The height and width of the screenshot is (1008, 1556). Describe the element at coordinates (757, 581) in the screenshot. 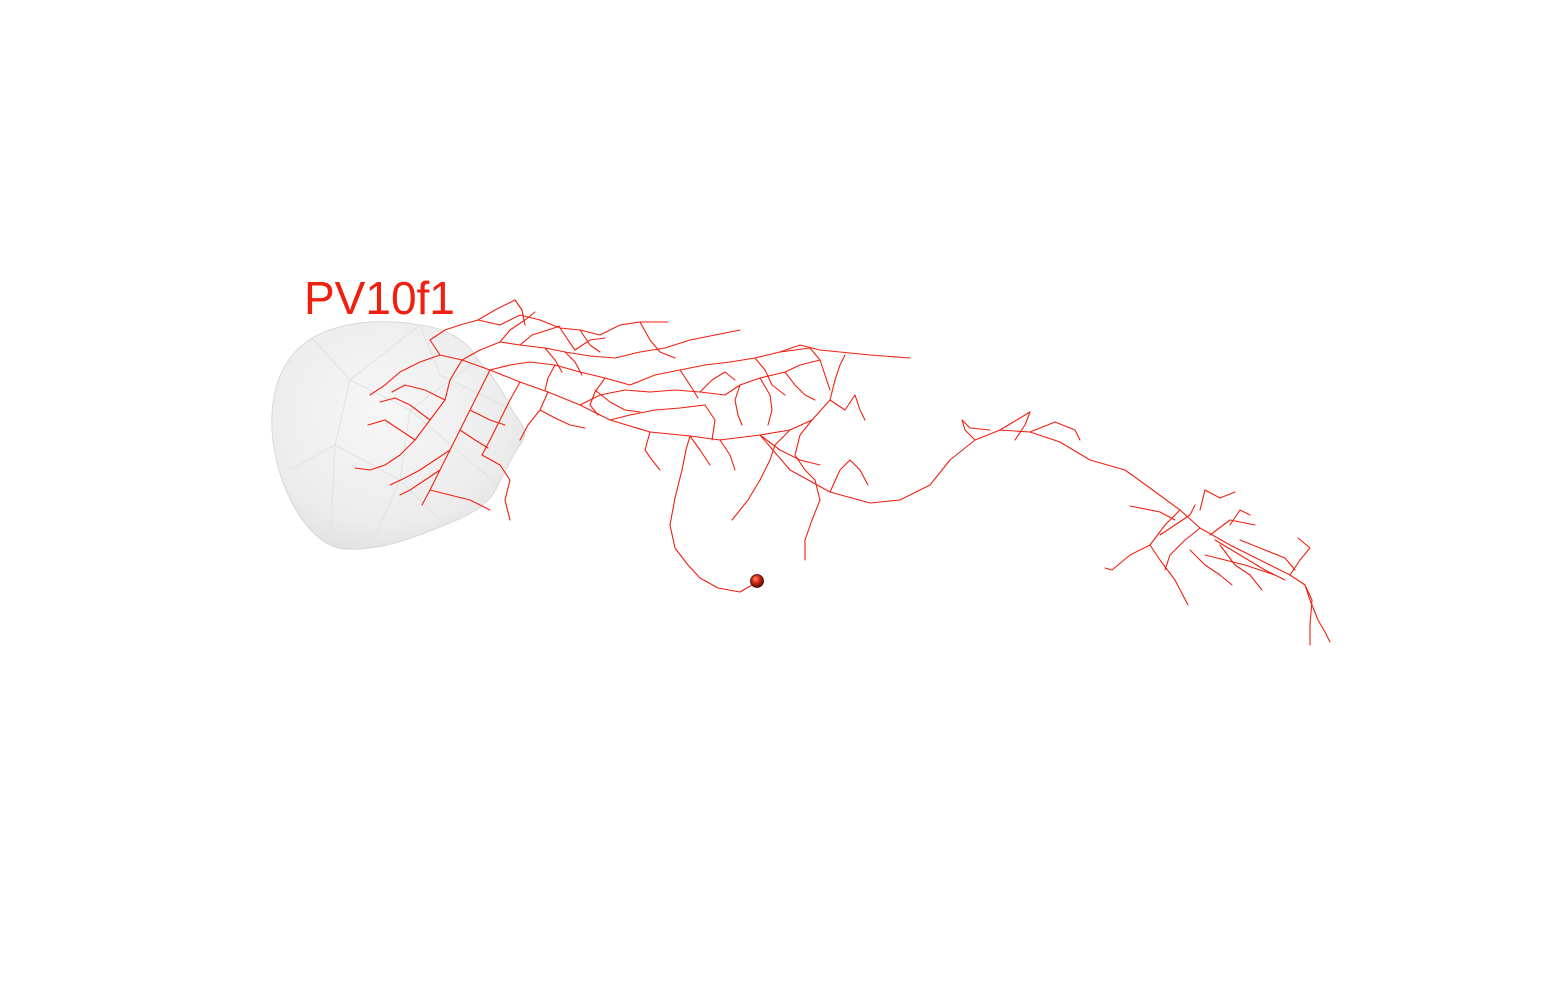

I see `soma-marker` at that location.